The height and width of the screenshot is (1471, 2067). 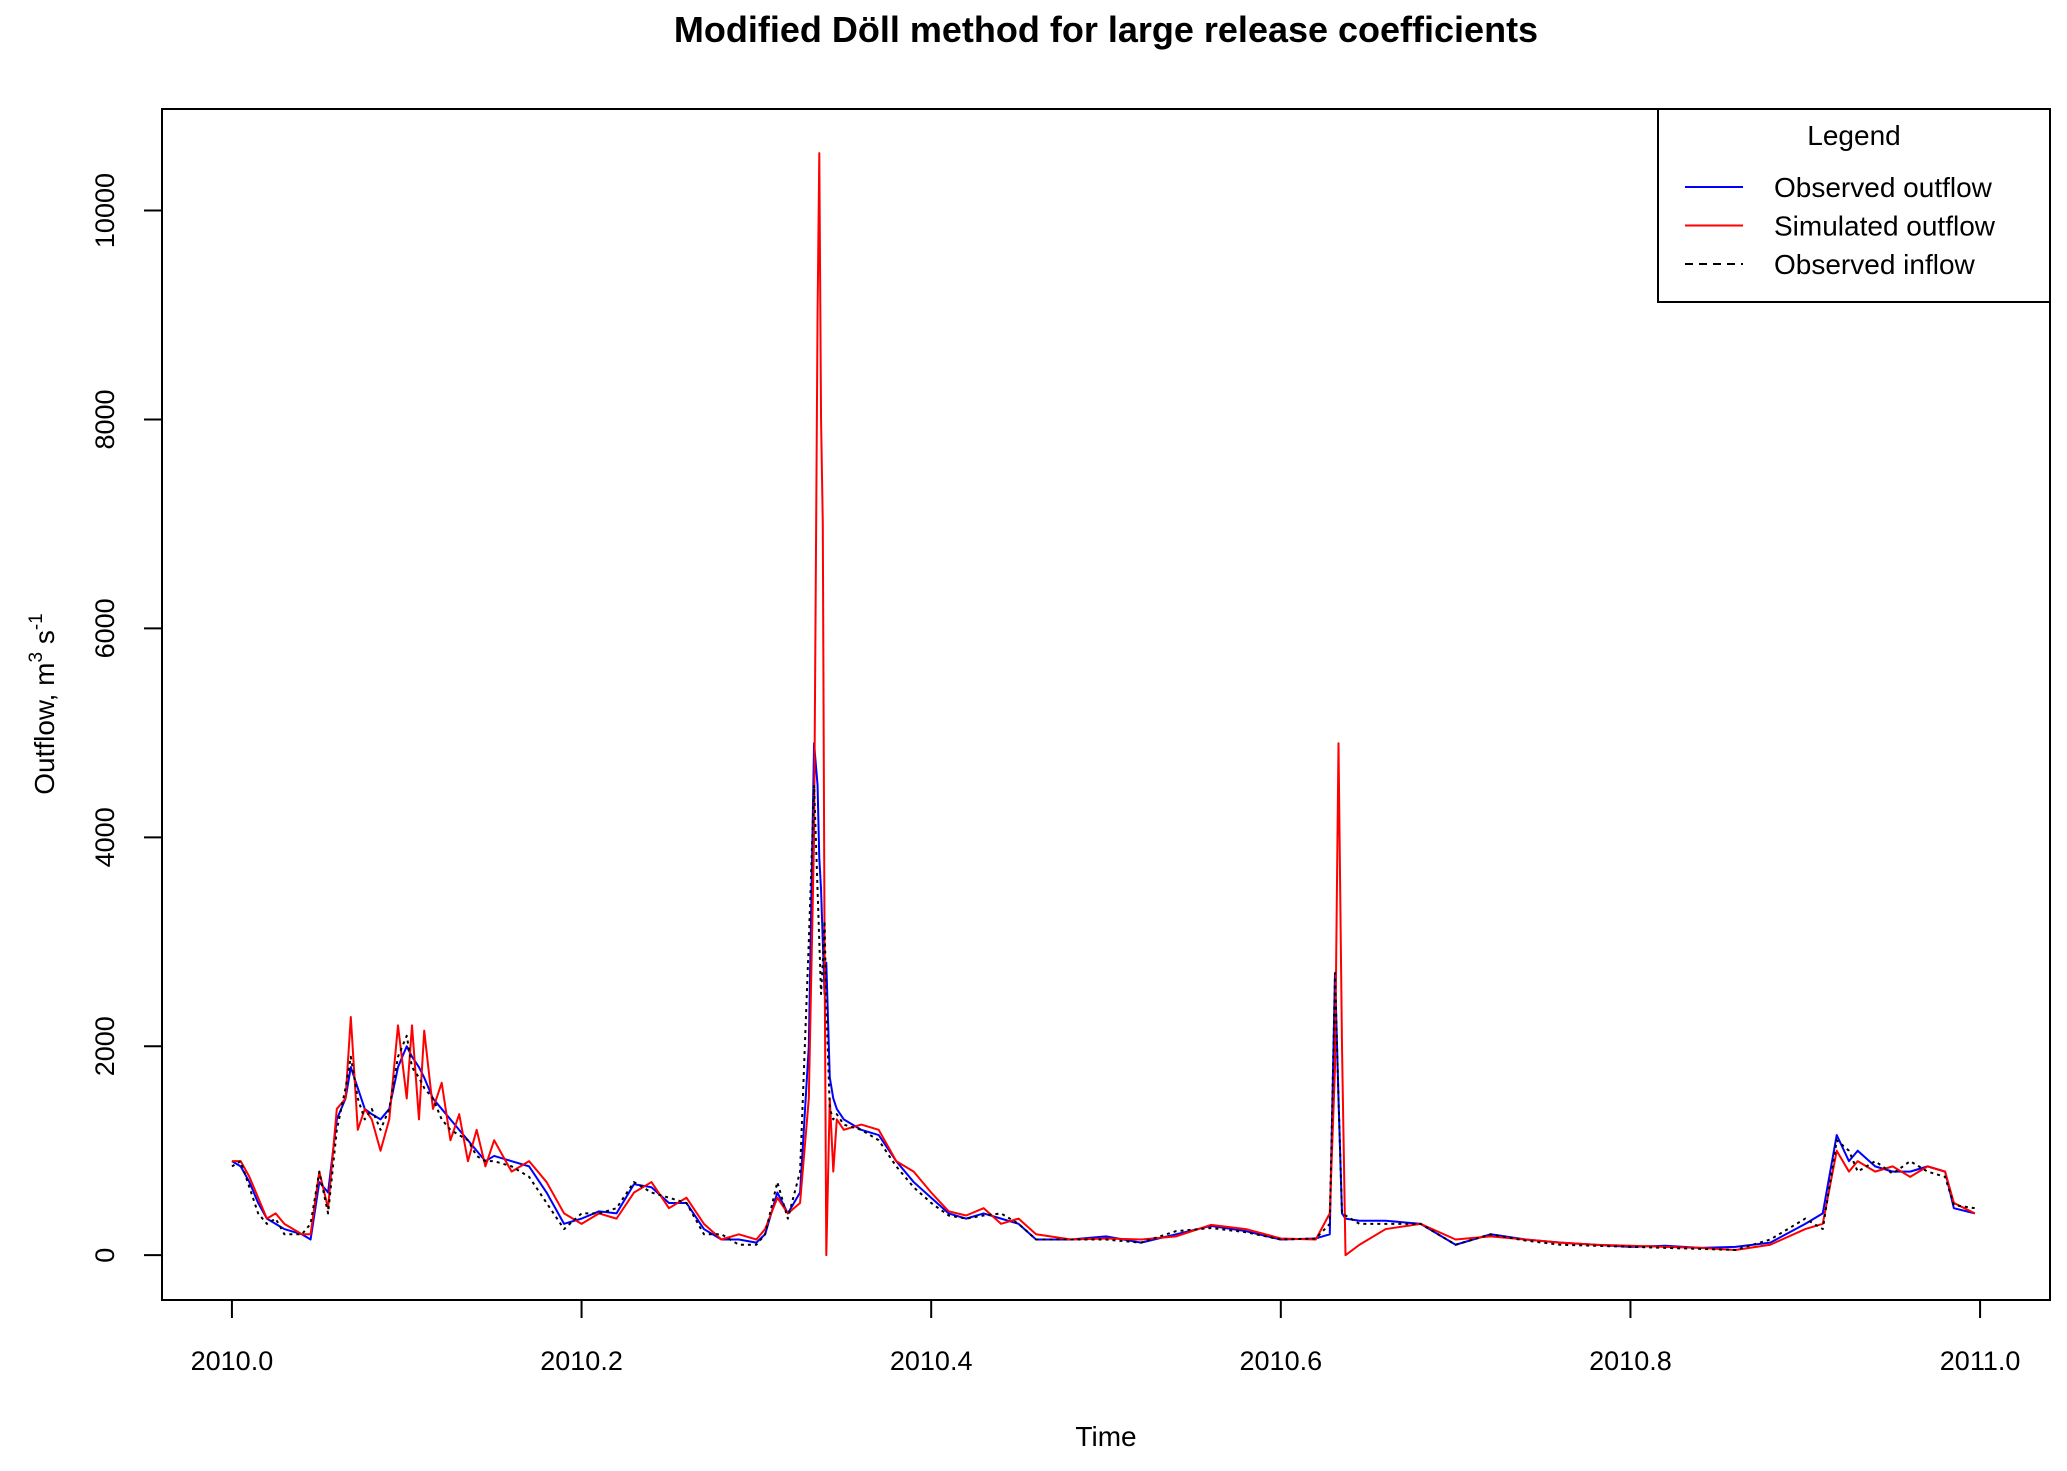 What do you see at coordinates (105, 1046) in the screenshot?
I see `y-tick-label: 2000` at bounding box center [105, 1046].